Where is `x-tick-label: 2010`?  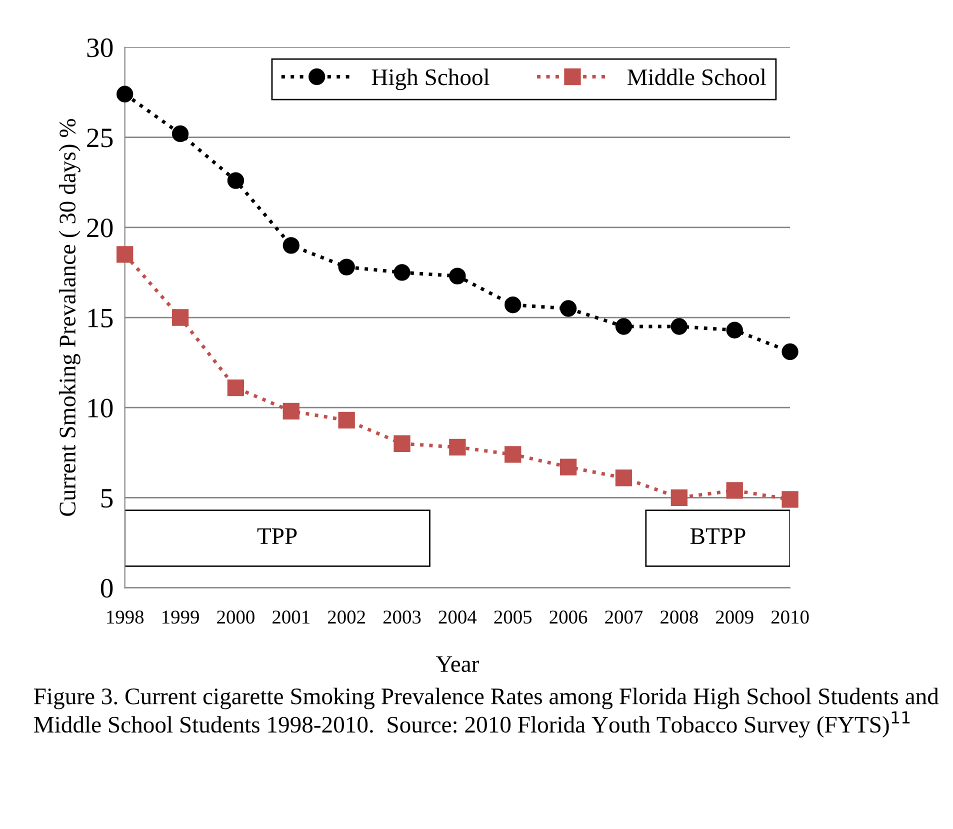
x-tick-label: 2010 is located at coordinates (790, 617).